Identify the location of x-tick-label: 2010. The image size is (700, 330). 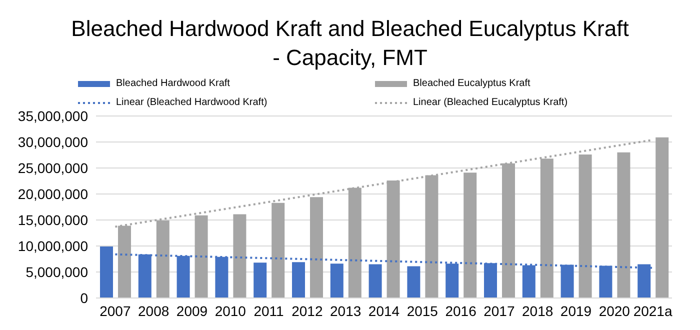
(230, 310).